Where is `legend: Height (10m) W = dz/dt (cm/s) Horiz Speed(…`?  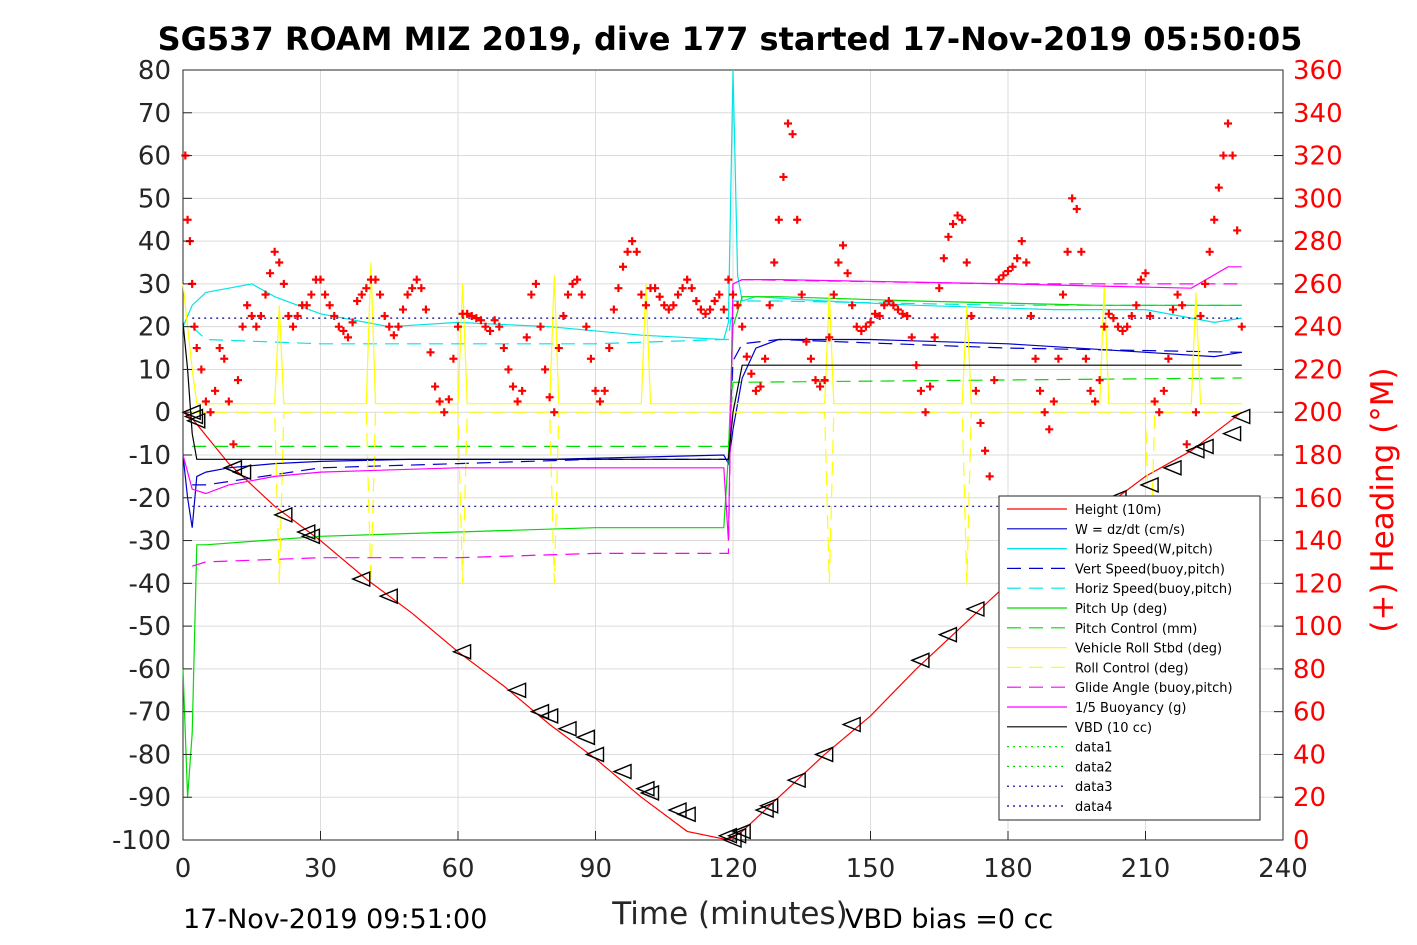
legend: Height (10m) W = dz/dt (cm/s) Horiz Speed(… is located at coordinates (1129, 658).